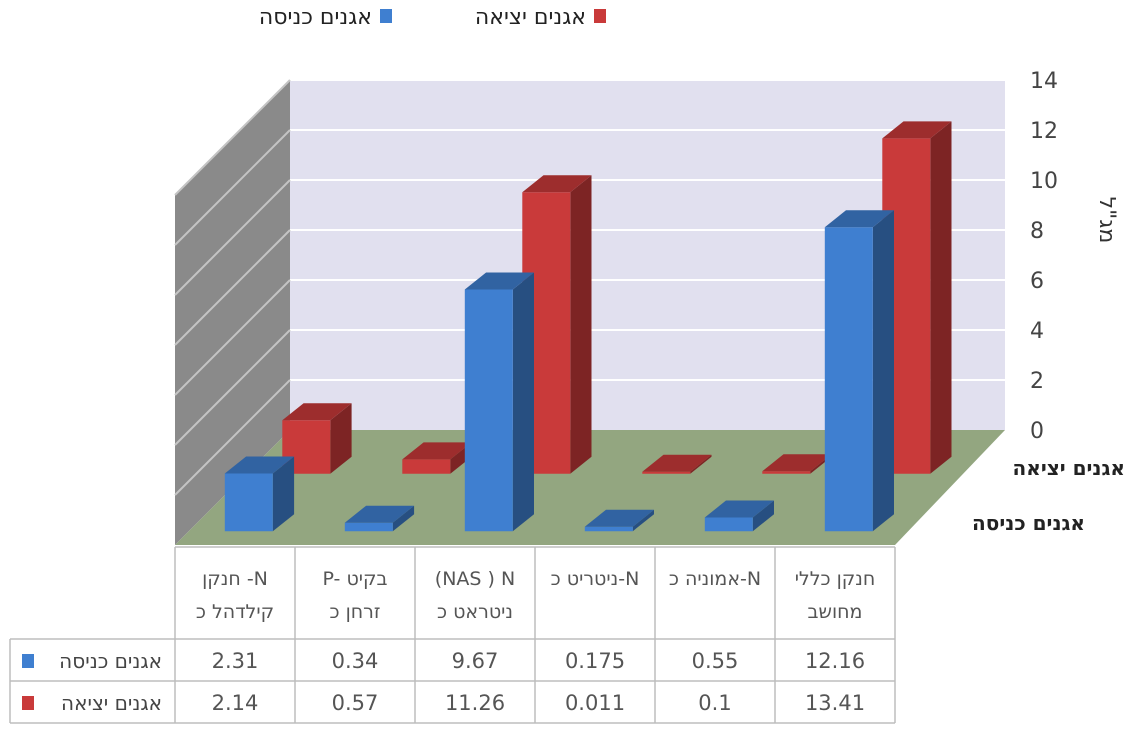  Describe the element at coordinates (235, 703) in the screenshot. I see `cell-value: 2.14` at that location.